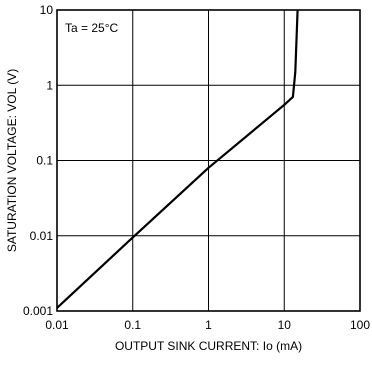 Image resolution: width=372 pixels, height=367 pixels. Describe the element at coordinates (49, 85) in the screenshot. I see `y-tick-label: 1` at that location.